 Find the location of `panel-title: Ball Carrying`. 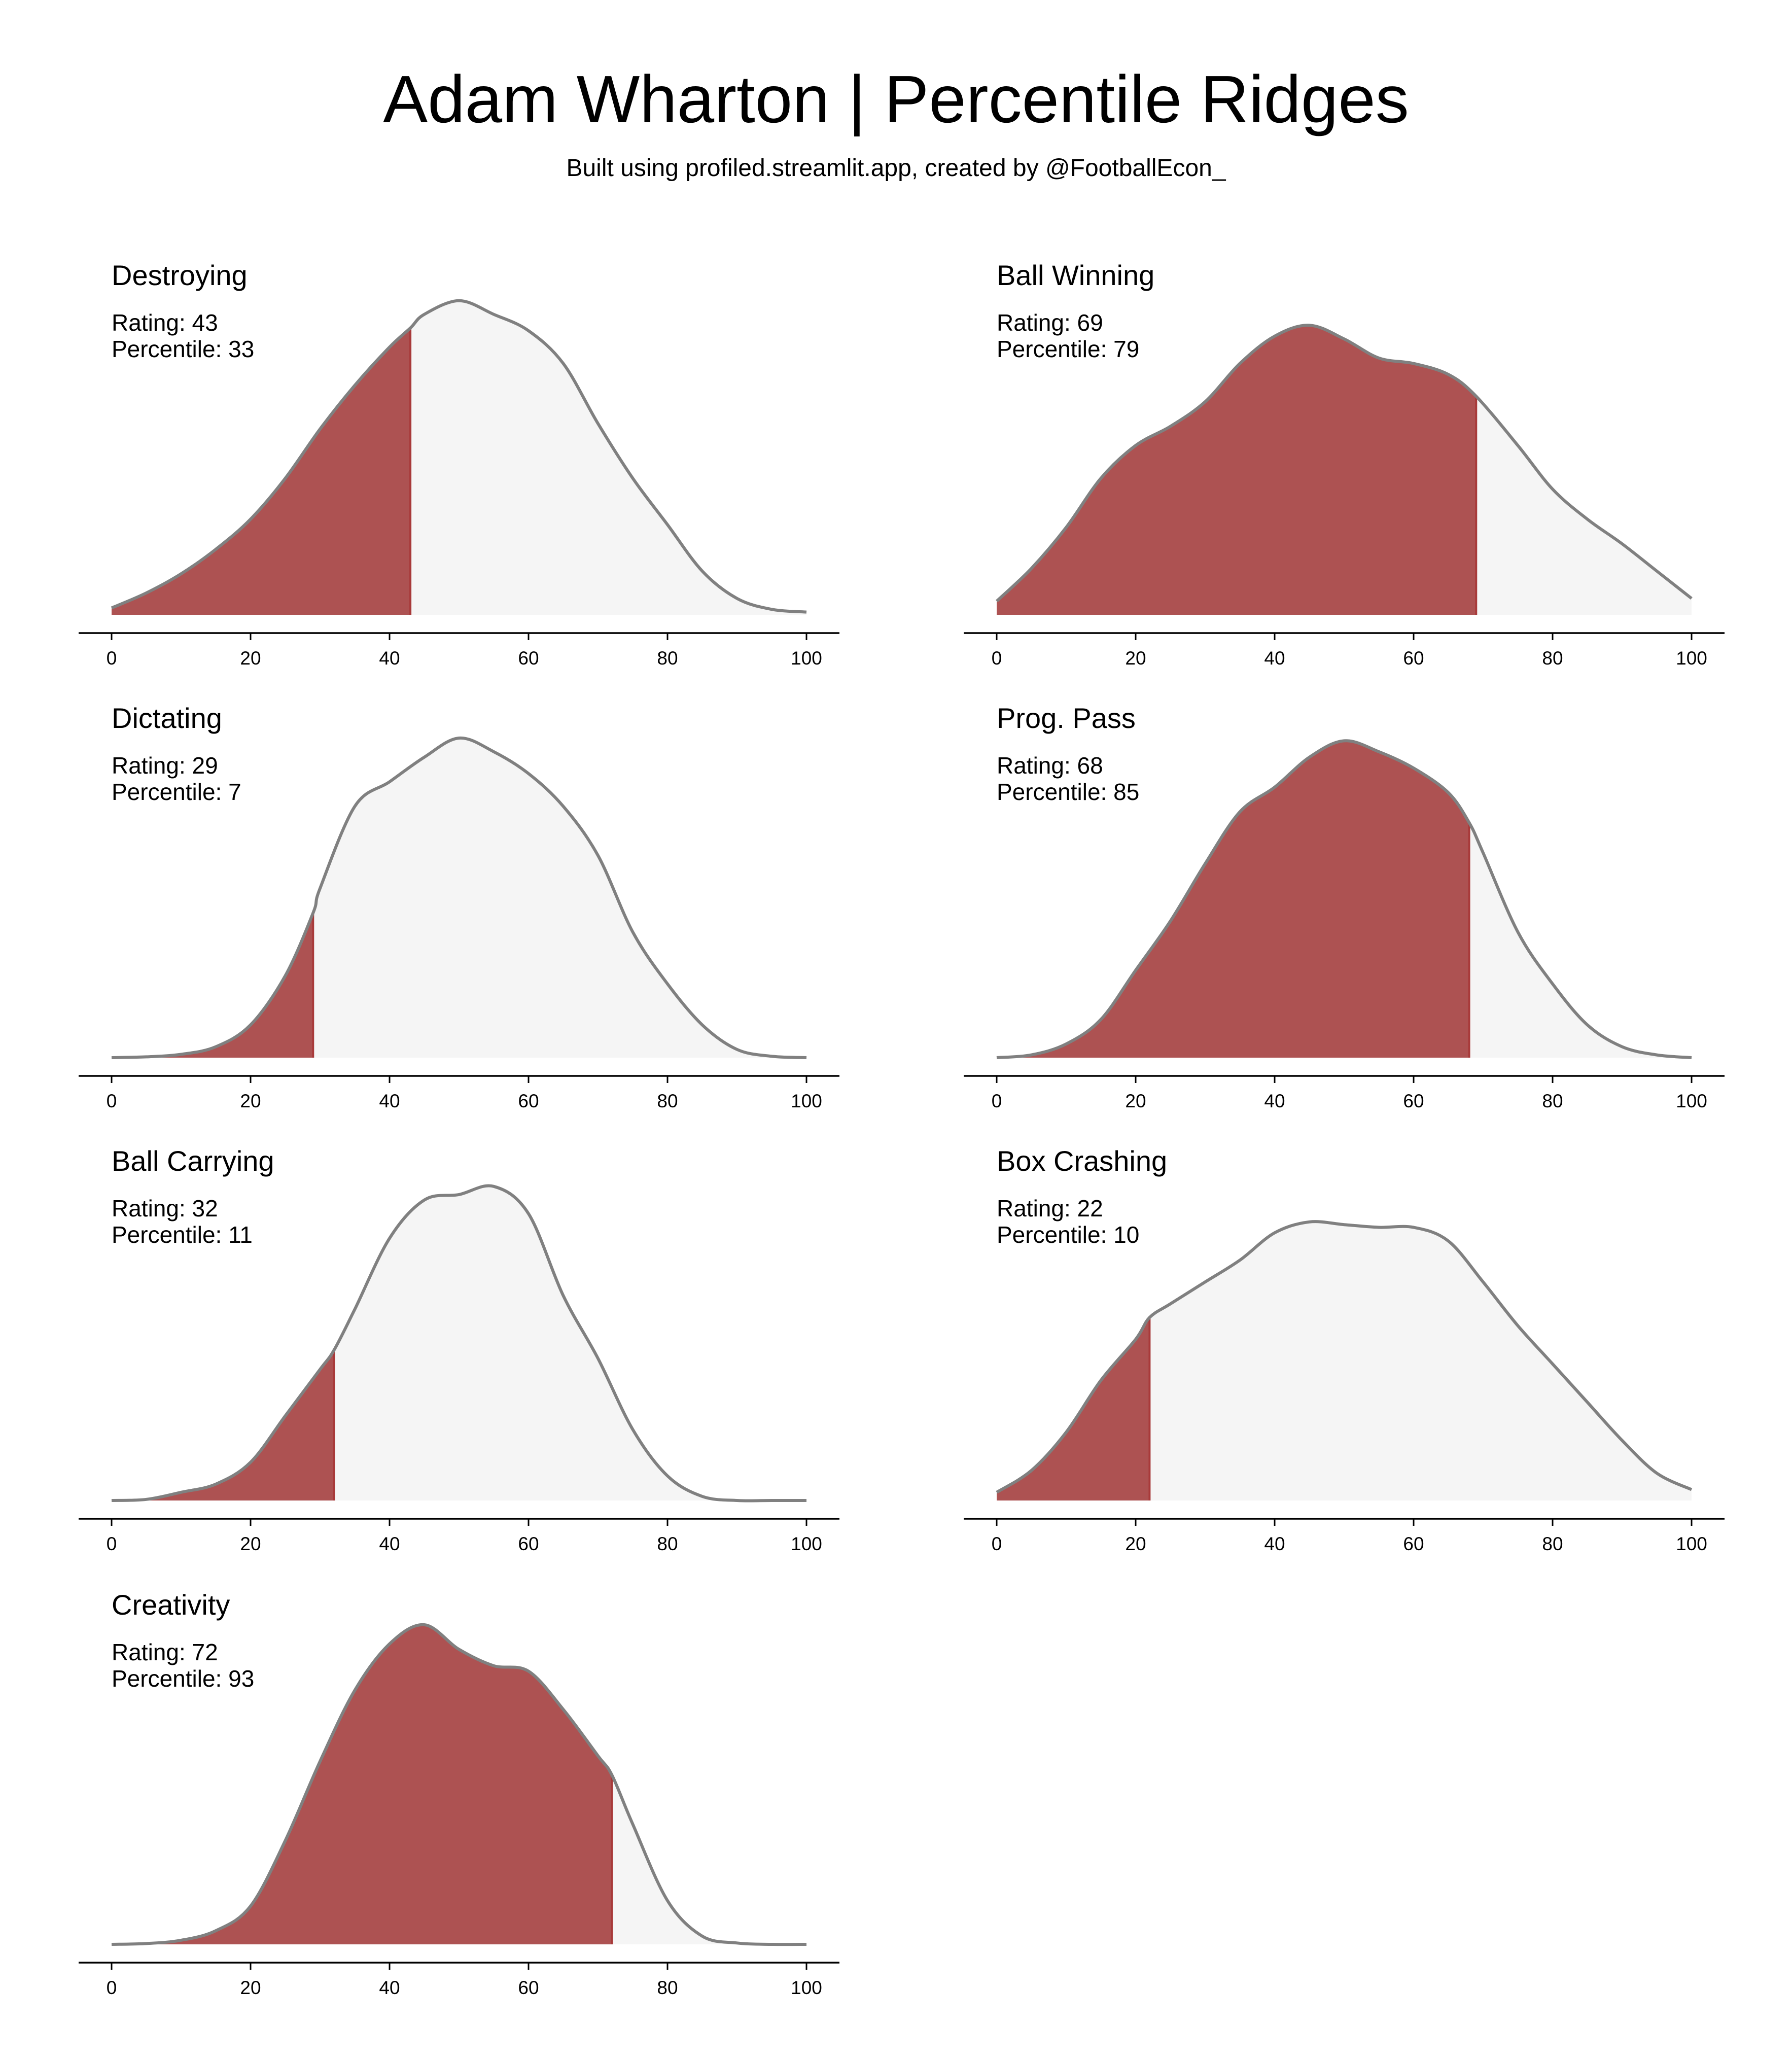

panel-title: Ball Carrying is located at coordinates (193, 1161).